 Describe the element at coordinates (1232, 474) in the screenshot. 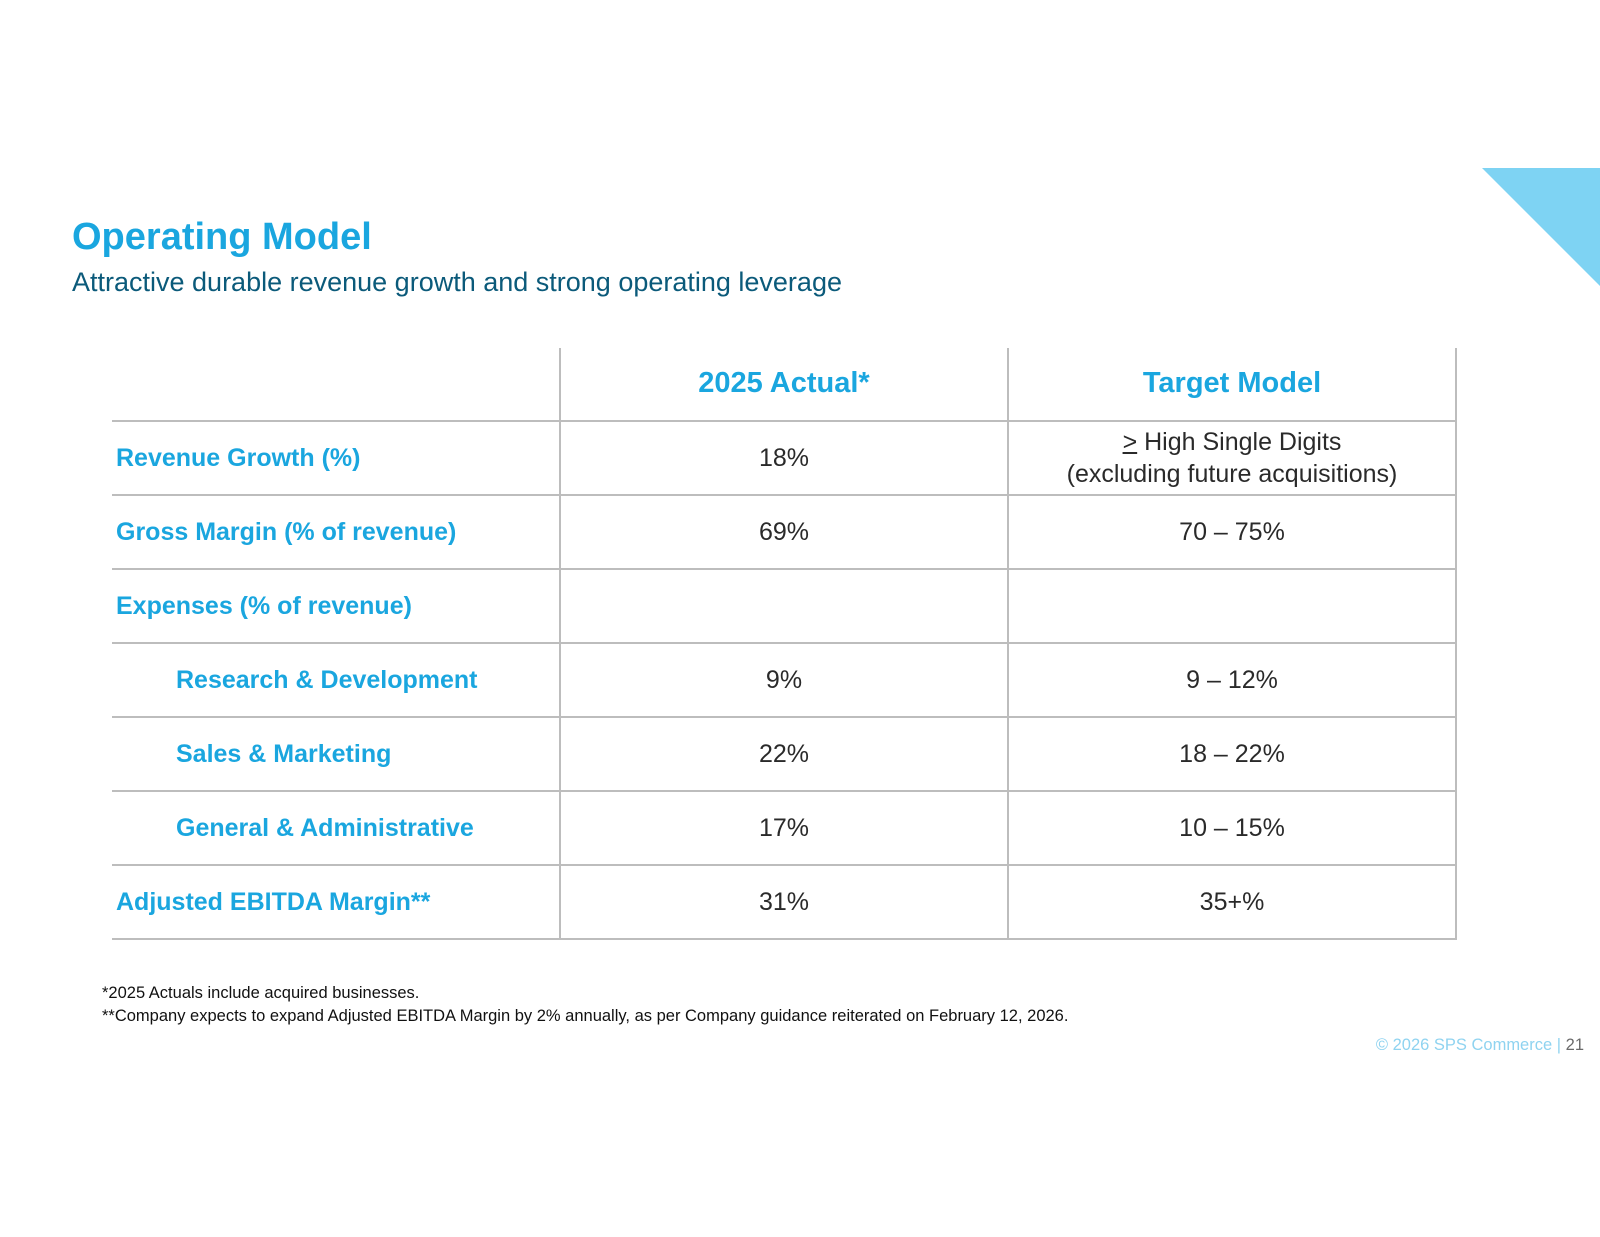

I see `target-revenue-growth-line2: (excluding future acquisitions)` at that location.